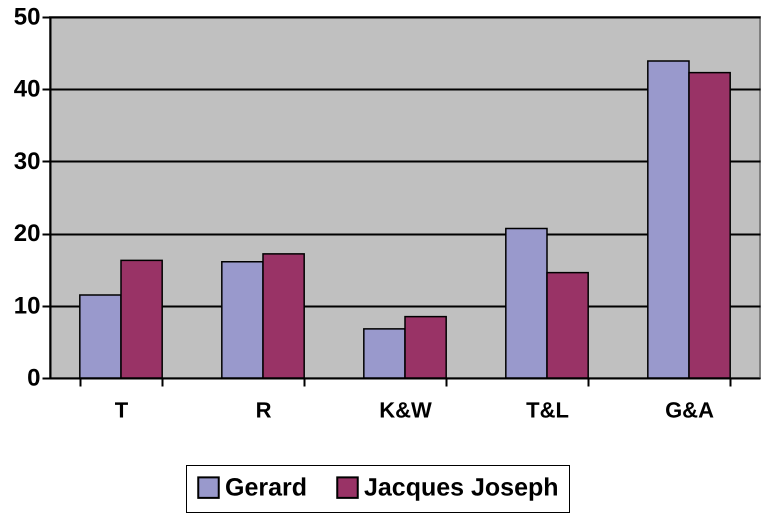  I want to click on x-tick-label: R, so click(264, 410).